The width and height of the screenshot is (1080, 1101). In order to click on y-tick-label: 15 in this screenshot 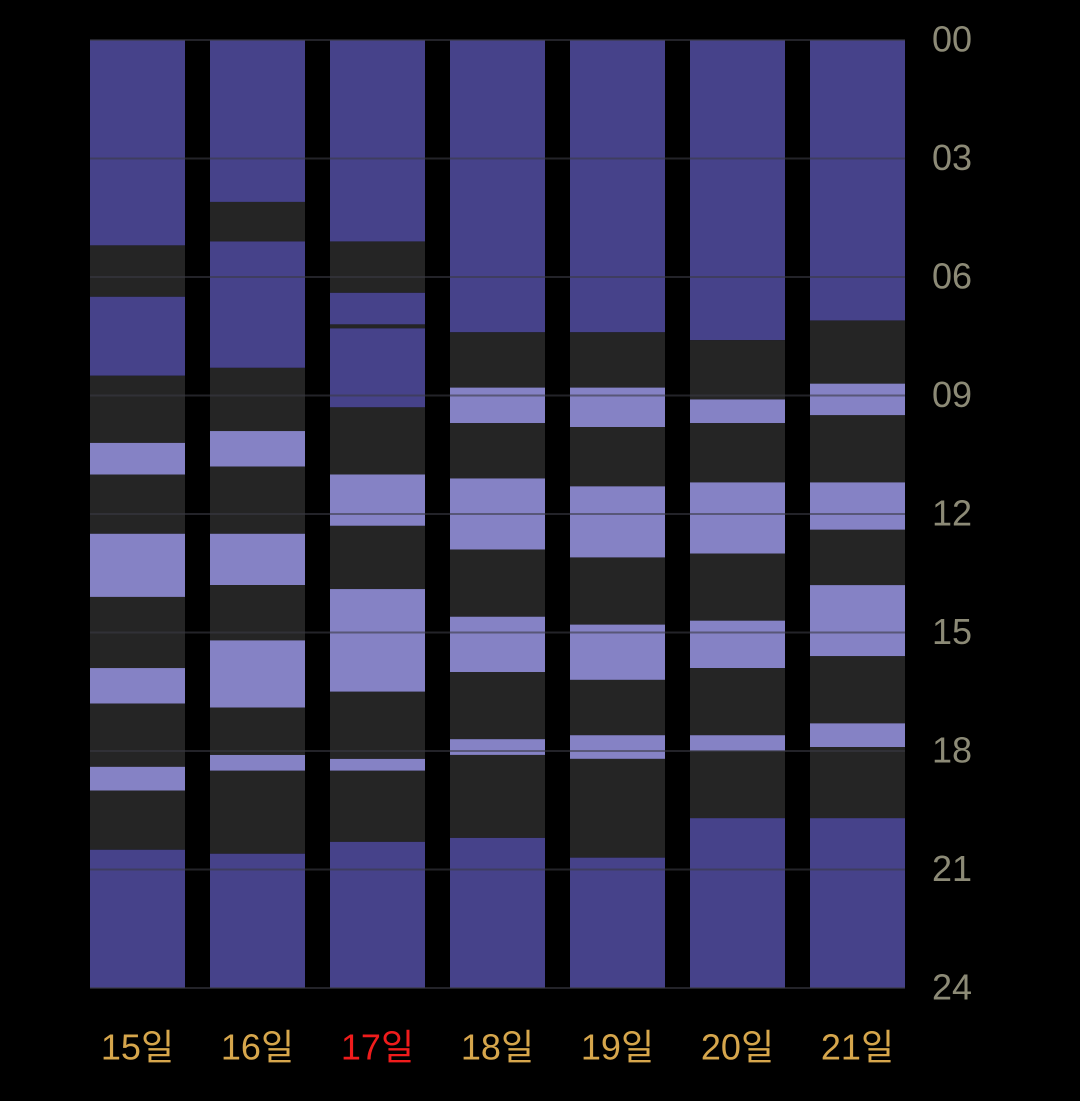, I will do `click(952, 631)`.